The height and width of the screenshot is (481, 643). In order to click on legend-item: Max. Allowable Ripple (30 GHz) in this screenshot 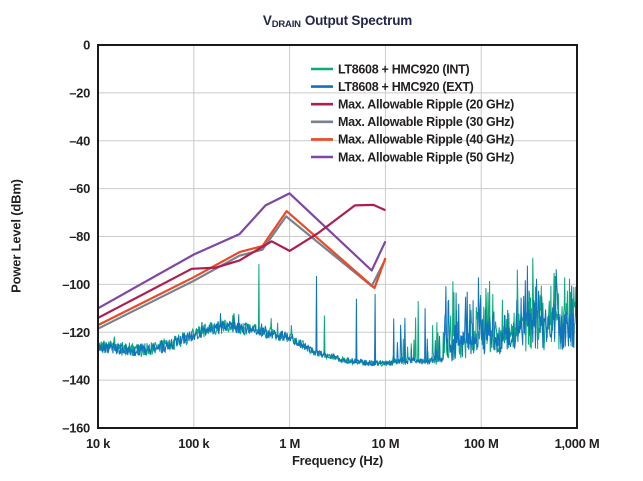, I will do `click(412, 122)`.